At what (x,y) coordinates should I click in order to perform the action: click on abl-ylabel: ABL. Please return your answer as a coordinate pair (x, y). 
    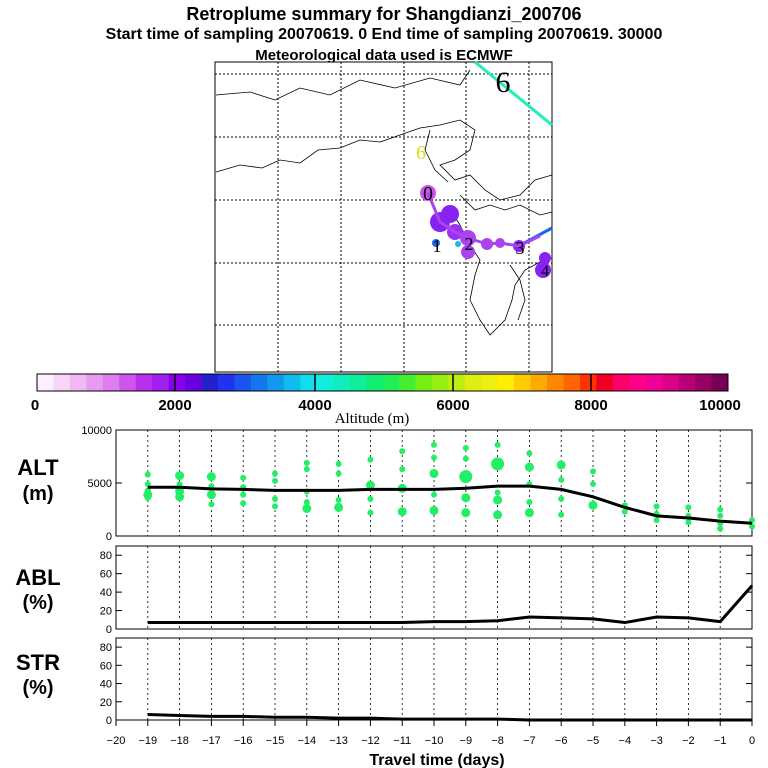
    Looking at the image, I should click on (37, 577).